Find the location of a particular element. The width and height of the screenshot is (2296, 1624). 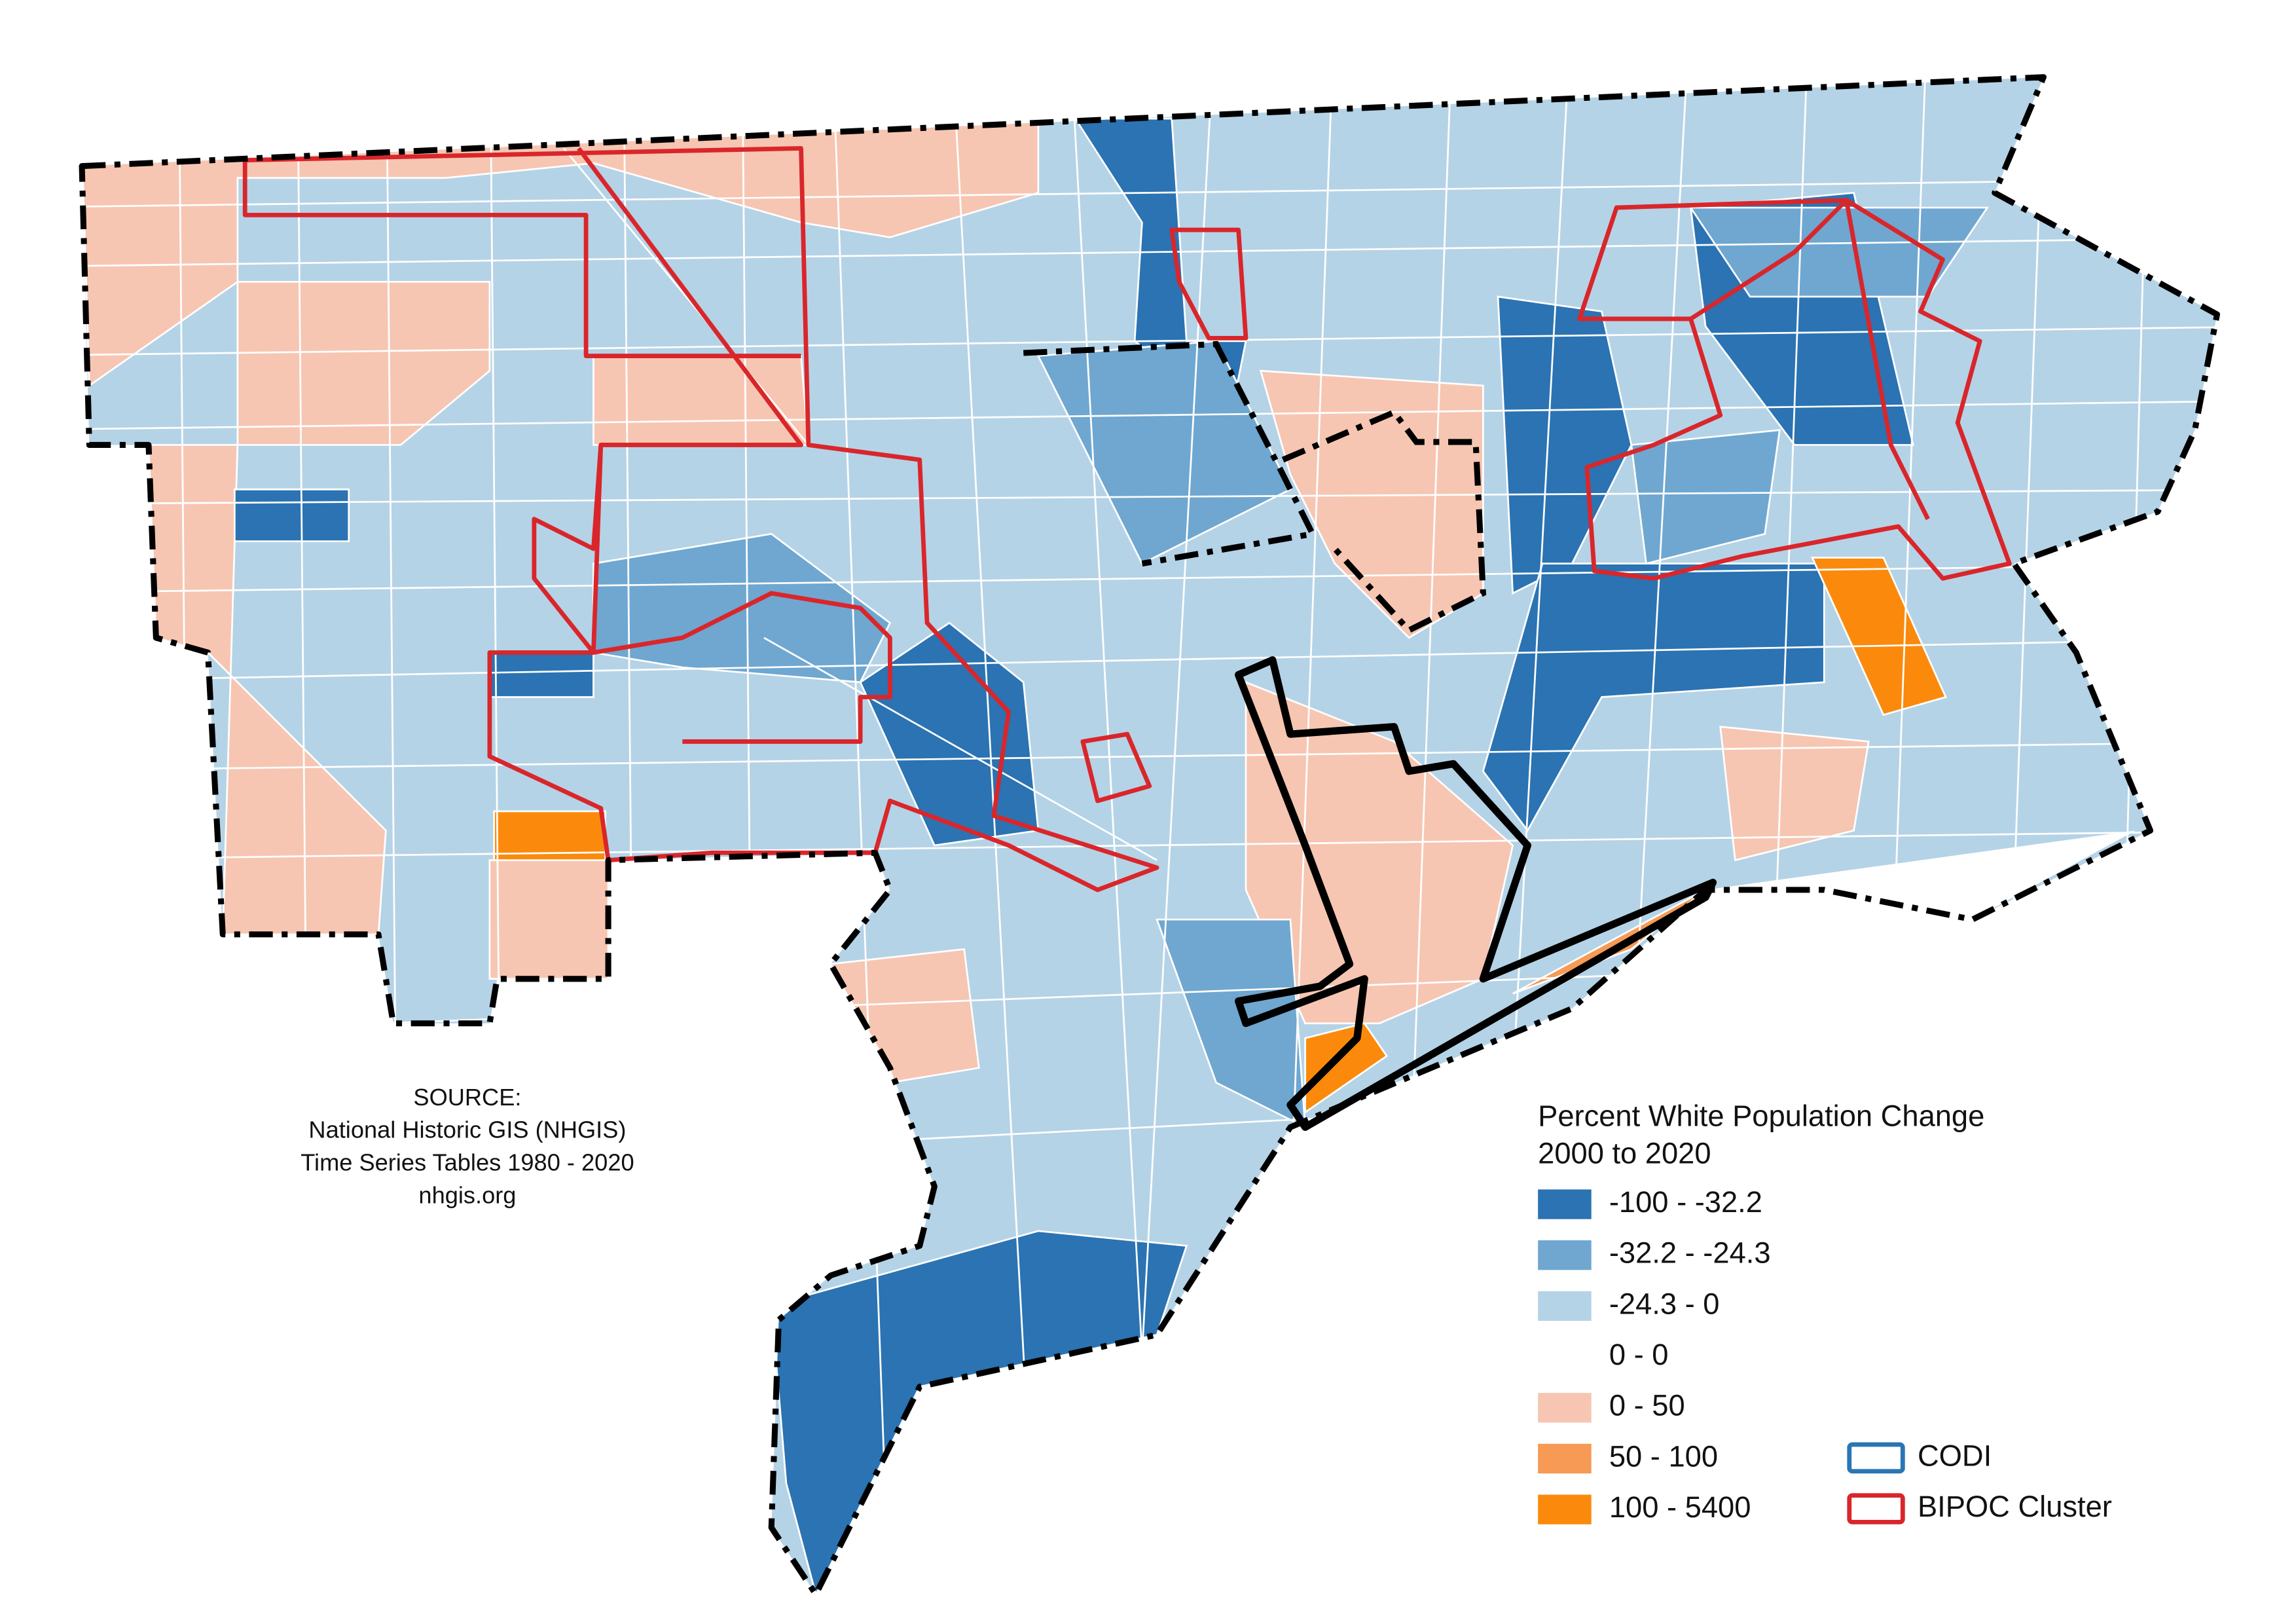

source-line: SOURCE: is located at coordinates (467, 1097).